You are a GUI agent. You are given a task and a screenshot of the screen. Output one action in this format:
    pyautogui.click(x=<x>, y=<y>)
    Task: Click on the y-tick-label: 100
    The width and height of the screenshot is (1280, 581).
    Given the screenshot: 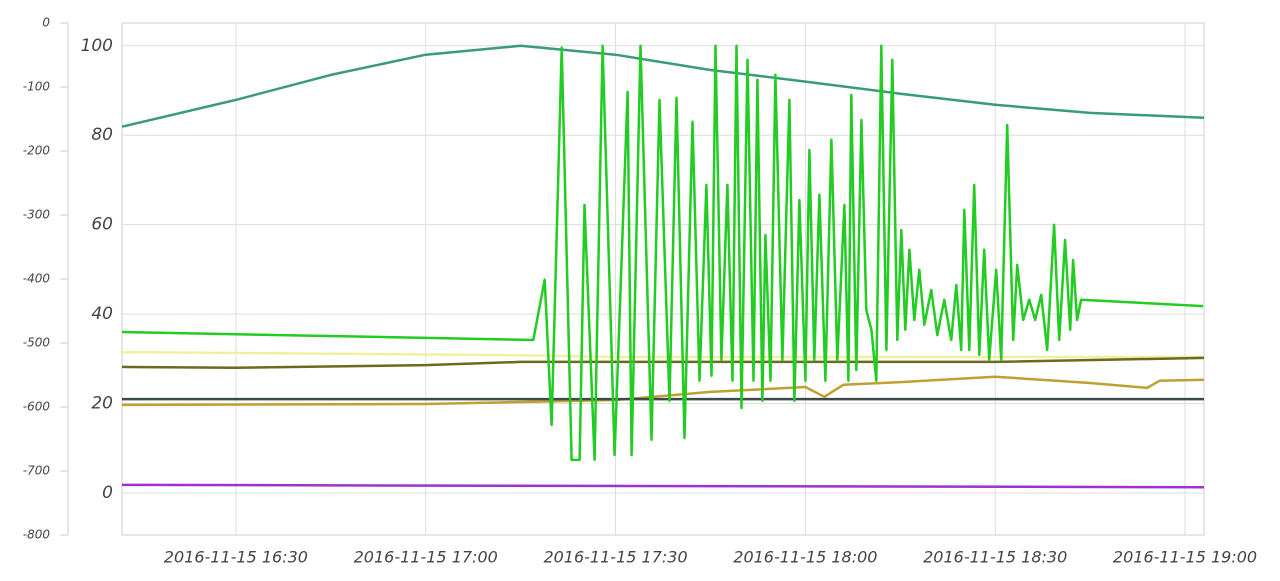 What is the action you would take?
    pyautogui.click(x=97, y=46)
    